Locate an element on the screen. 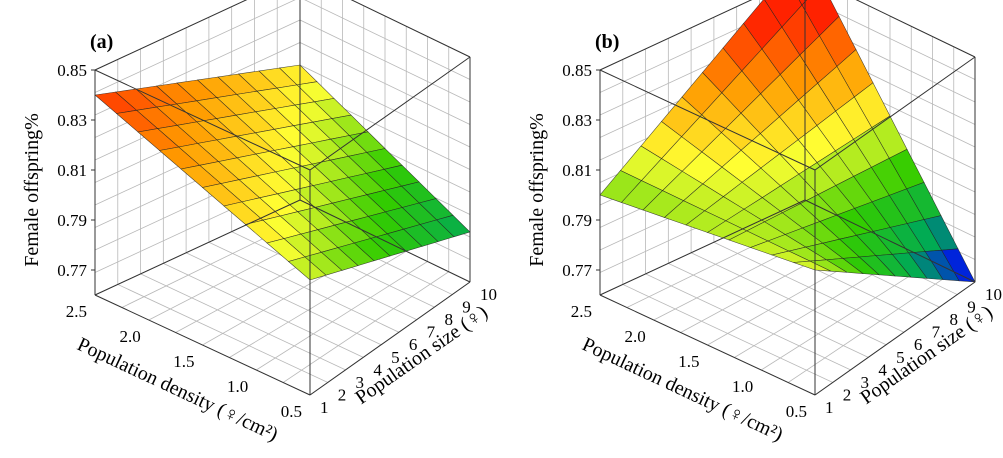 This screenshot has height=458, width=1003. wall-gridline is located at coordinates (282, 35).